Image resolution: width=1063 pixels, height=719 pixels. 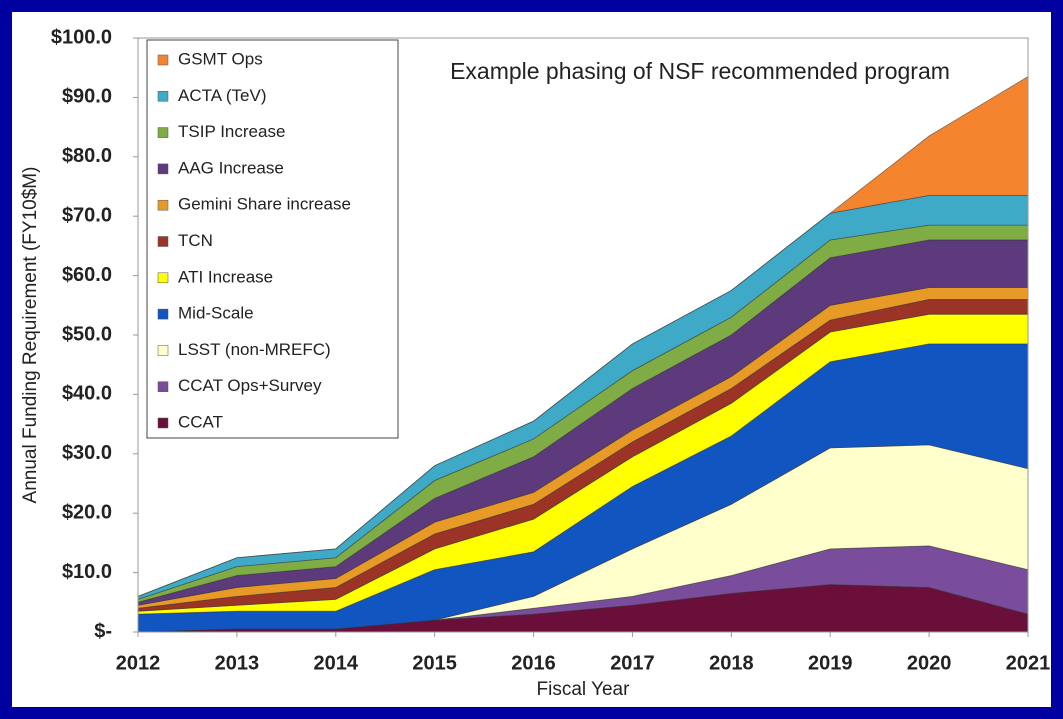 What do you see at coordinates (254, 349) in the screenshot?
I see `legend-label: LSST (non-MREFC)` at bounding box center [254, 349].